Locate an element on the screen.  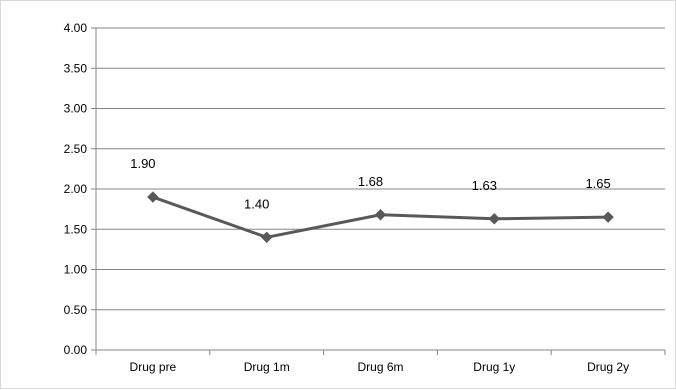
x-tick-labels: Drug pre Drug 1m Drug 6m Drug 1y Drug 2y is located at coordinates (380, 367).